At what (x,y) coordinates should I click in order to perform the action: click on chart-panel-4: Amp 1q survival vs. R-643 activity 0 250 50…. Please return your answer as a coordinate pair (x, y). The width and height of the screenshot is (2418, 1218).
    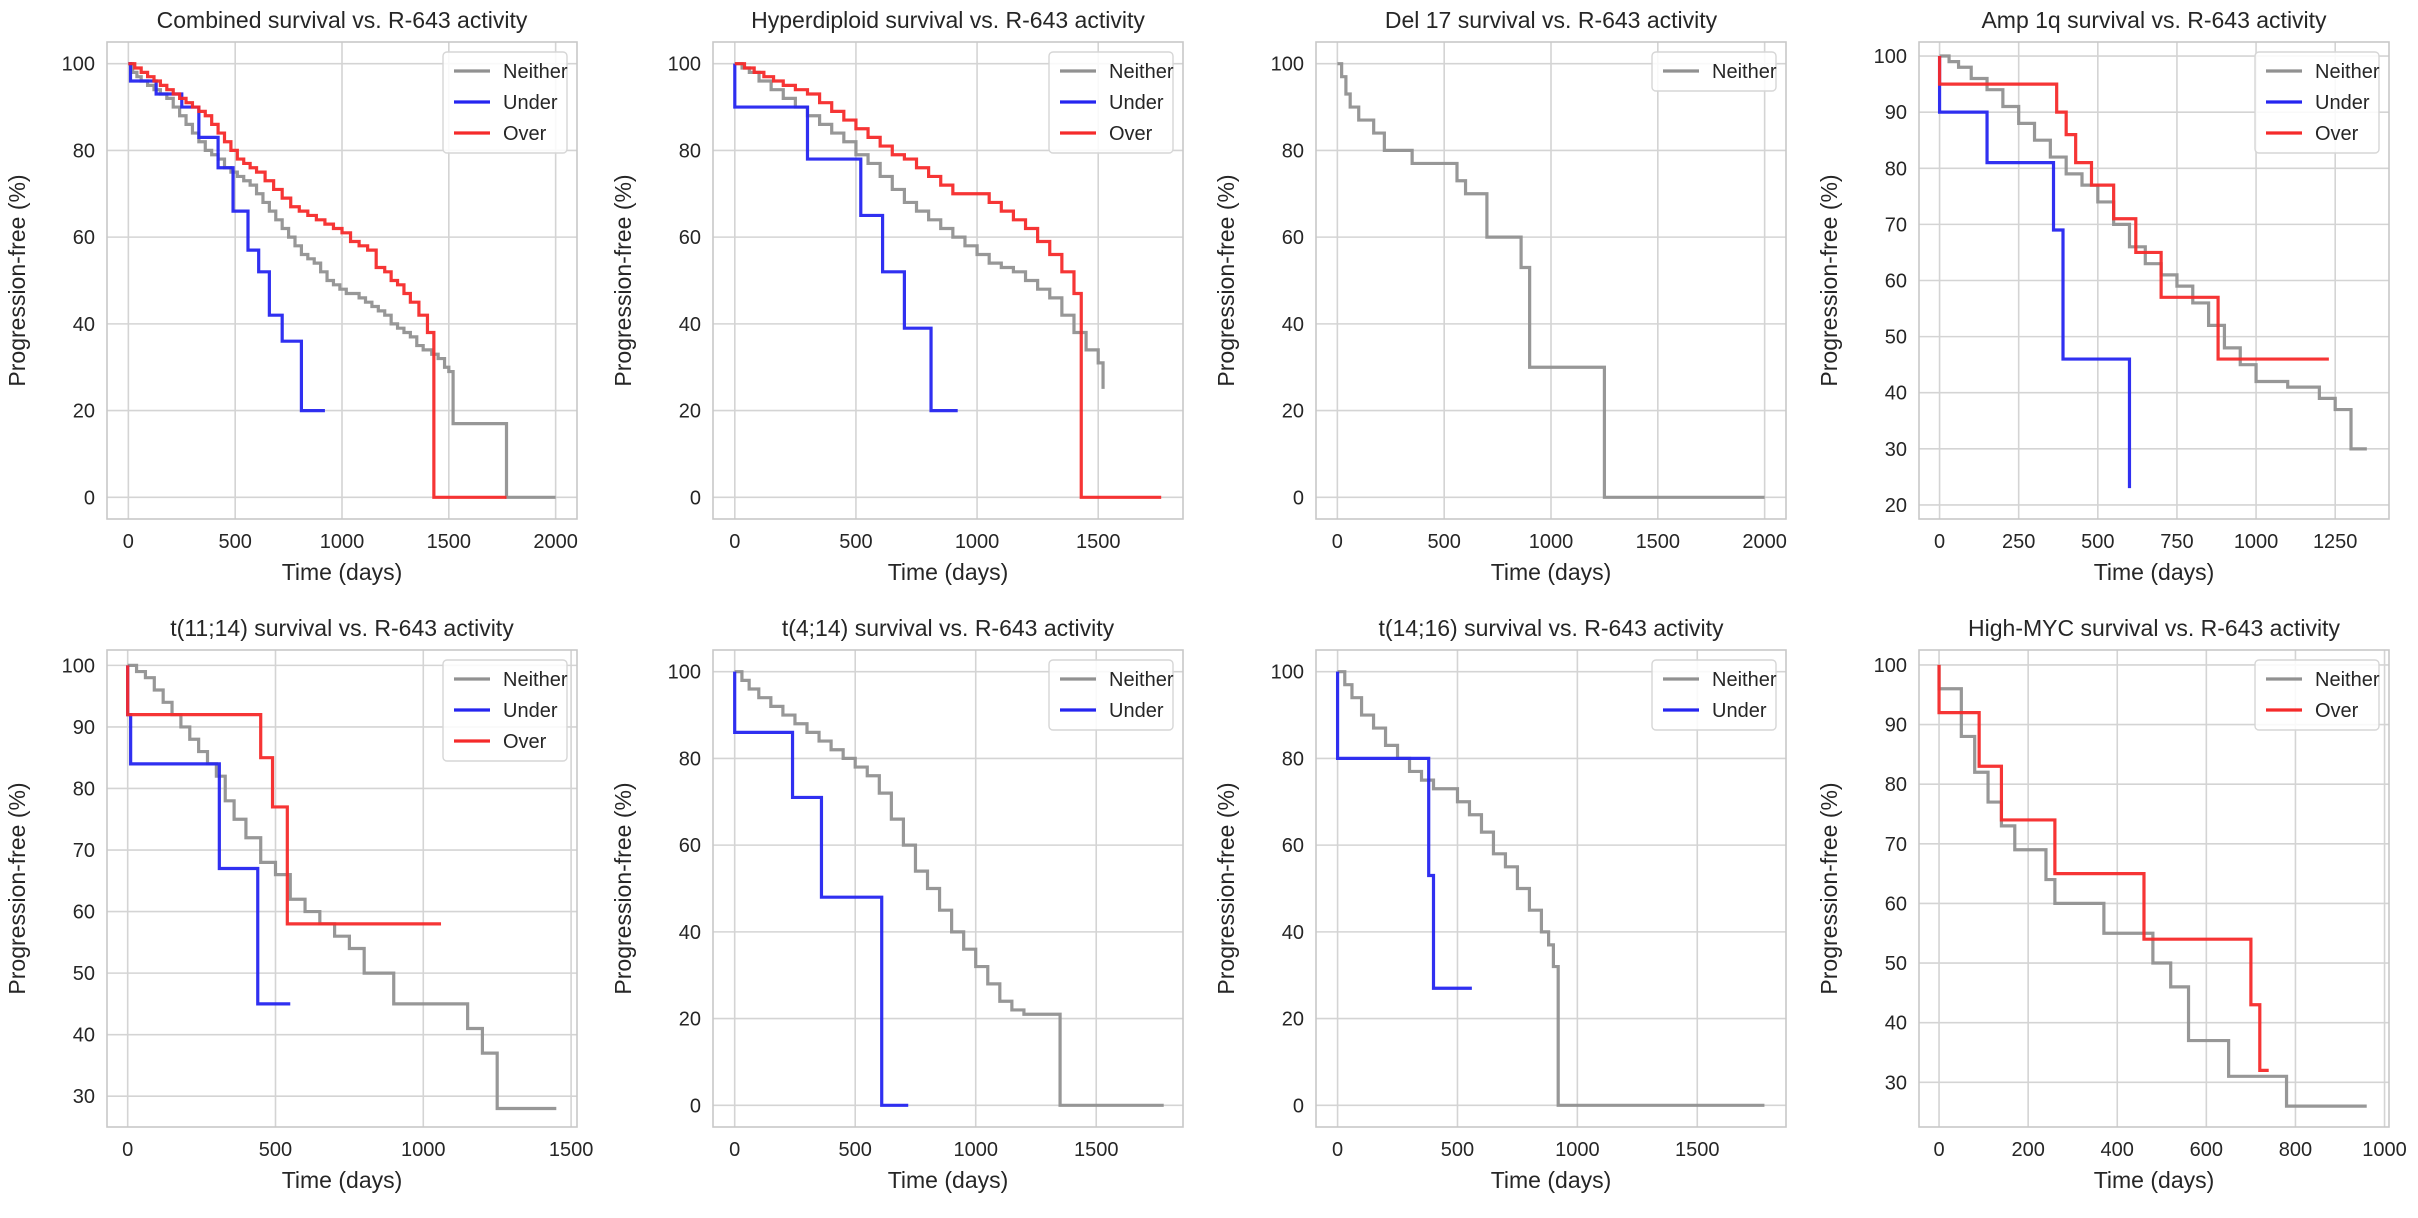
    Looking at the image, I should click on (2103, 296).